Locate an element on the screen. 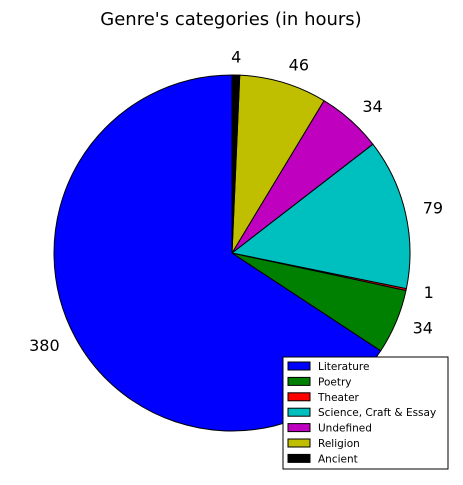 The height and width of the screenshot is (485, 463). legend-swatch-religion is located at coordinates (299, 443).